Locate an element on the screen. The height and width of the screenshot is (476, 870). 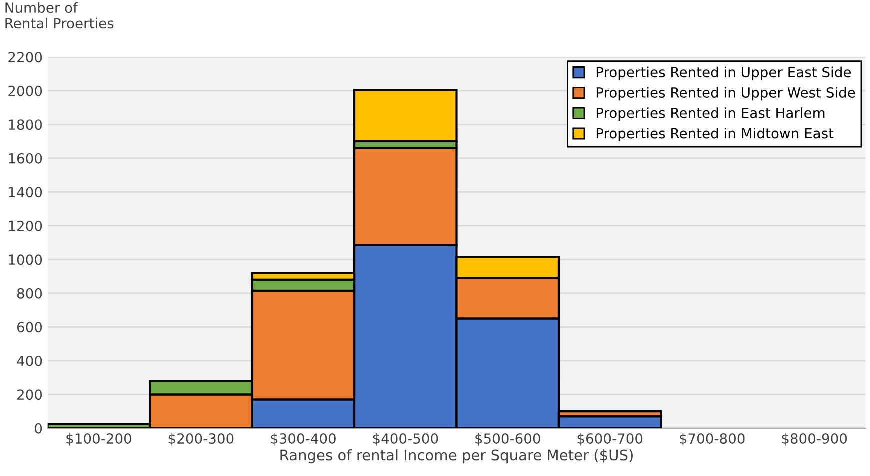
y-axis-title: Number of Rental Proerties is located at coordinates (60, 15).